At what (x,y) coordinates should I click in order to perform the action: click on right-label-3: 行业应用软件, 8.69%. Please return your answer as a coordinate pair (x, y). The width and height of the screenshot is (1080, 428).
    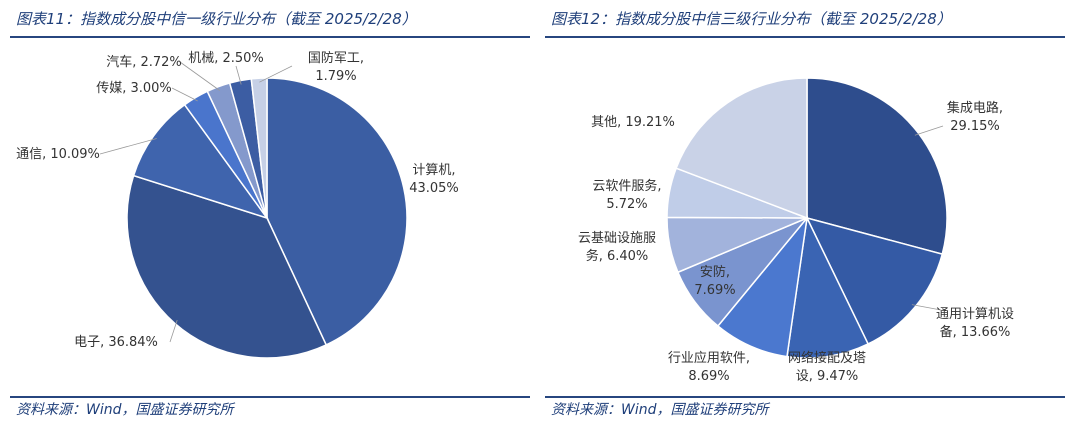
    Looking at the image, I should click on (709, 367).